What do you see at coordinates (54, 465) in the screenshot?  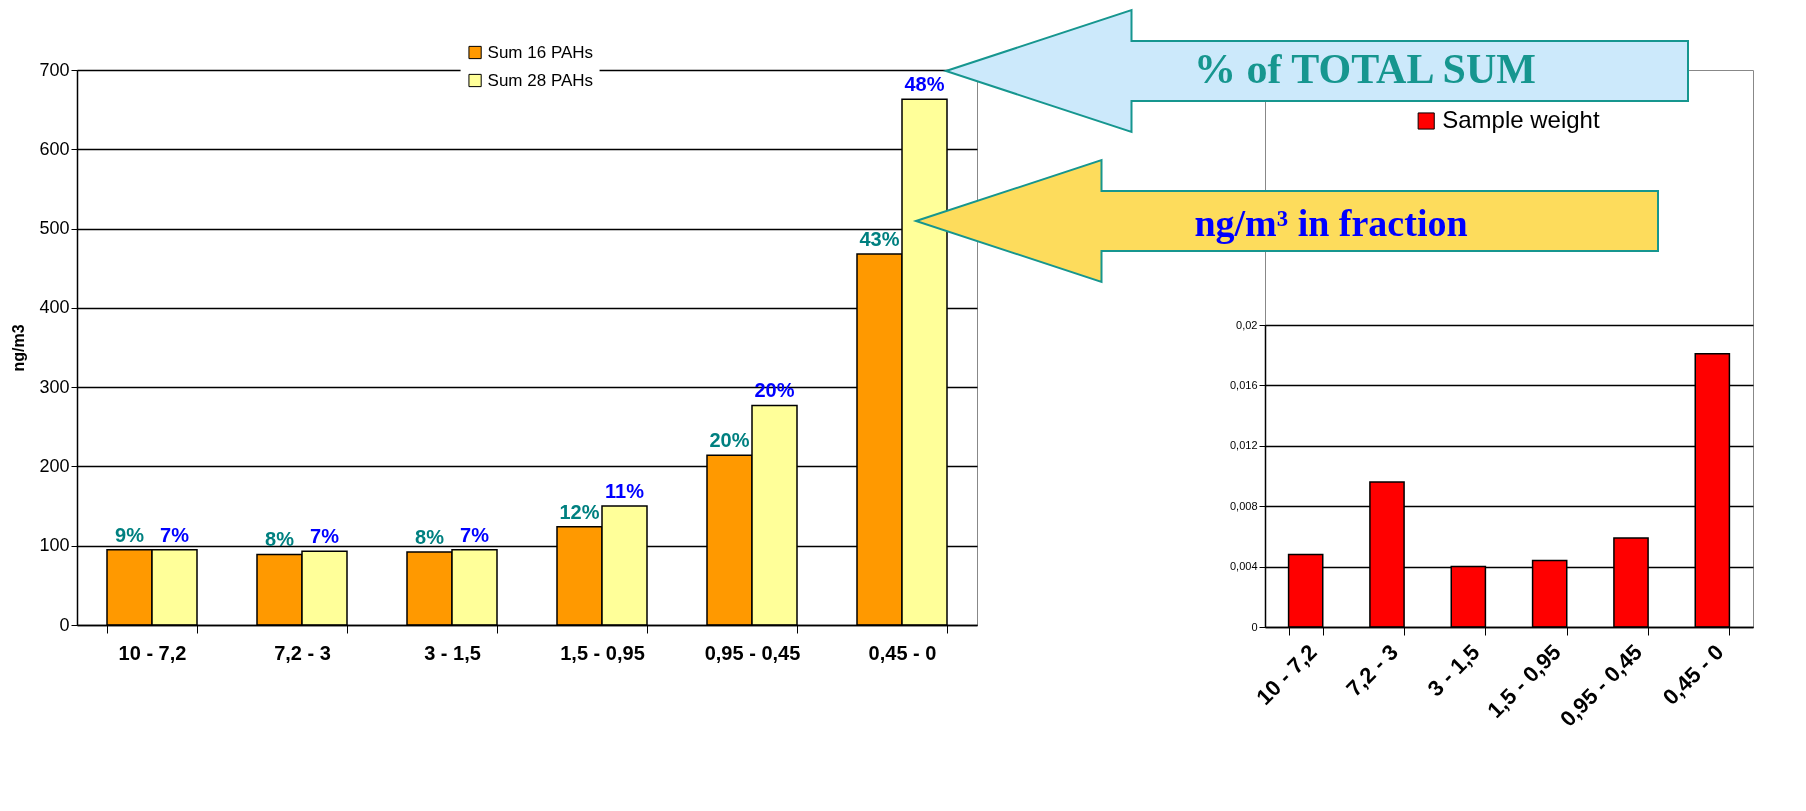 I see `y-tick-label: 200` at bounding box center [54, 465].